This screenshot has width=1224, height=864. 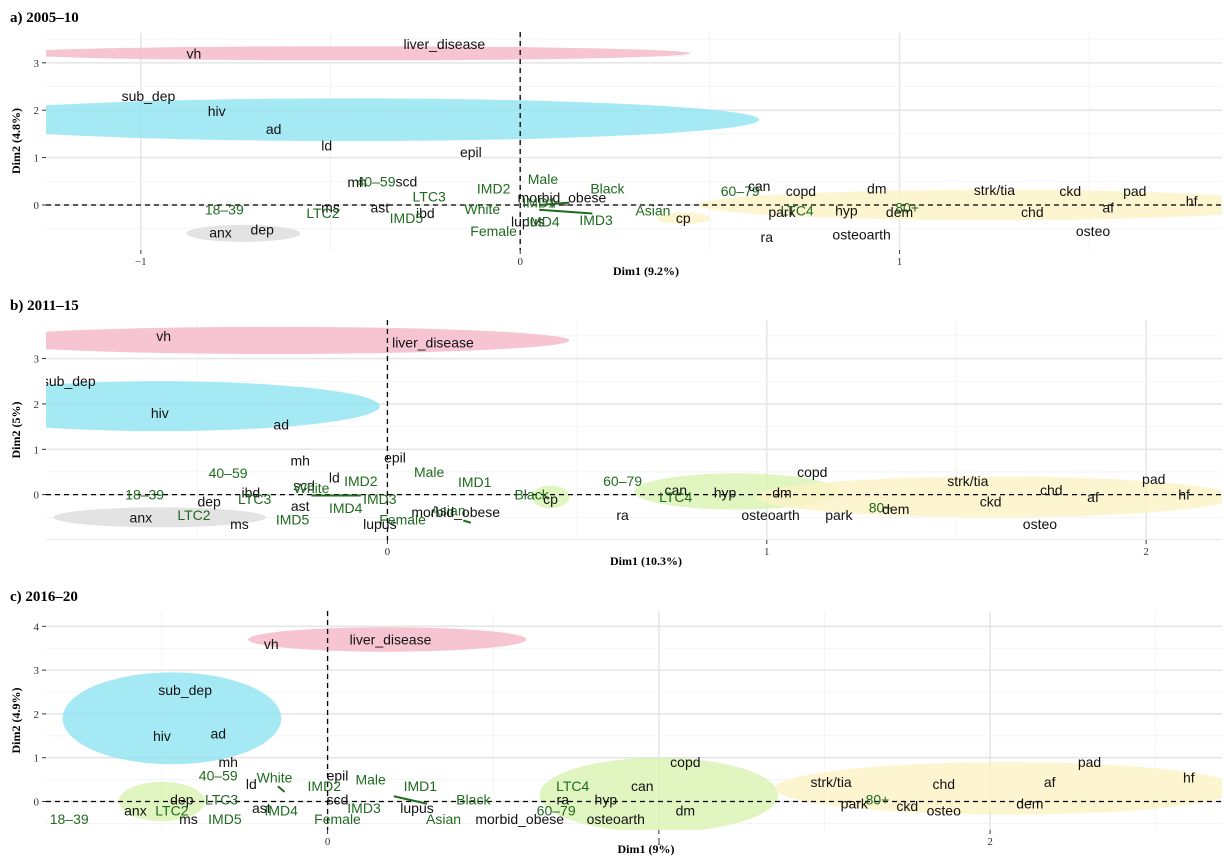 I want to click on point-label: osteoarth, so click(x=770, y=515).